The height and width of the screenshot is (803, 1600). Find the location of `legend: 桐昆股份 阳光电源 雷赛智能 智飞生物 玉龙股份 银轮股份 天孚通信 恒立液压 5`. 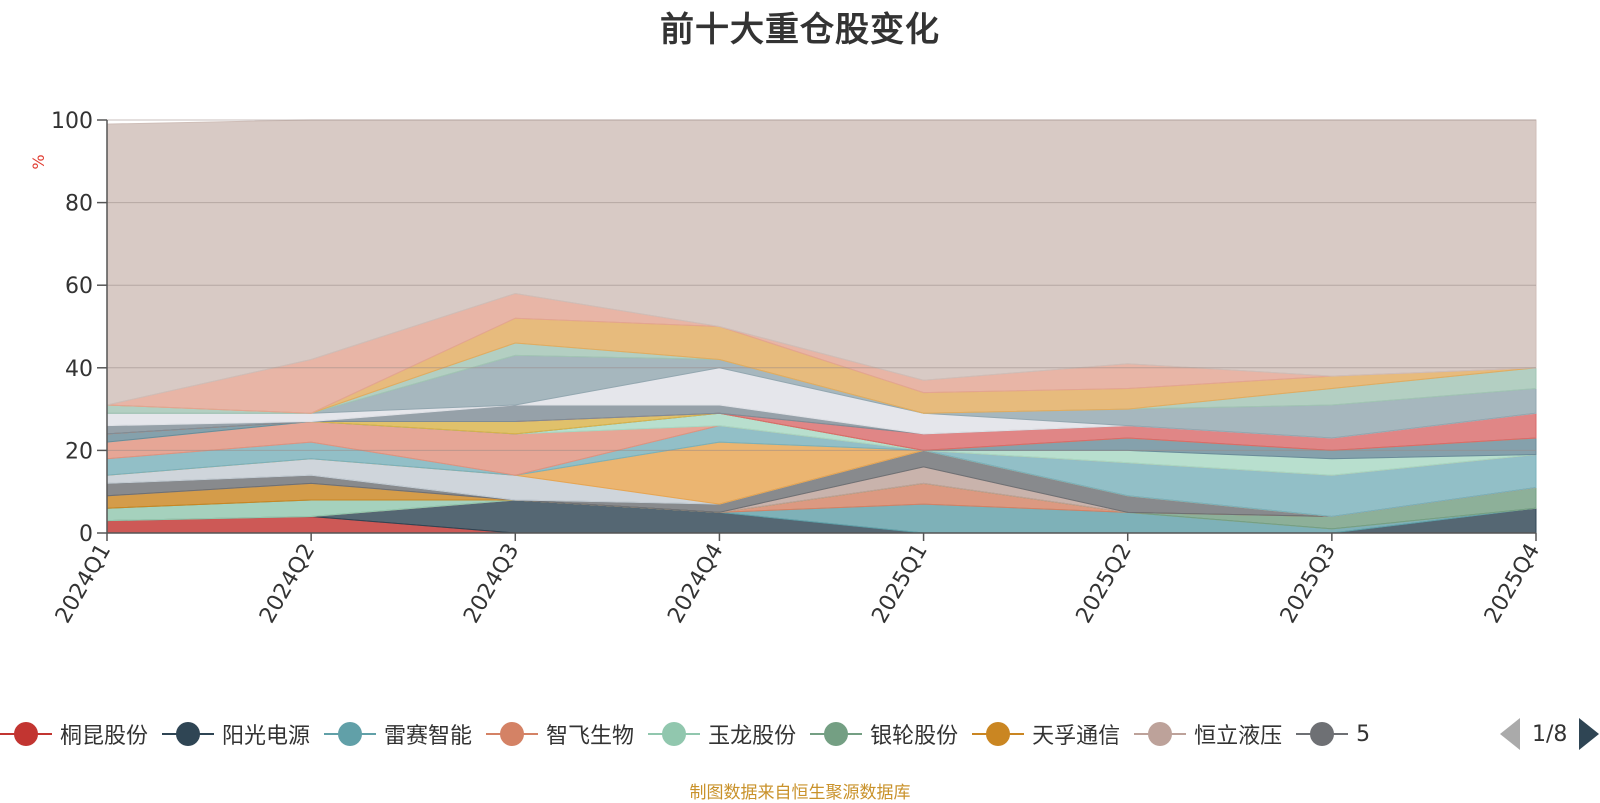

legend: 桐昆股份 阳光电源 雷赛智能 智飞生物 玉龙股份 银轮股份 天孚通信 恒立液压 5 is located at coordinates (742, 734).